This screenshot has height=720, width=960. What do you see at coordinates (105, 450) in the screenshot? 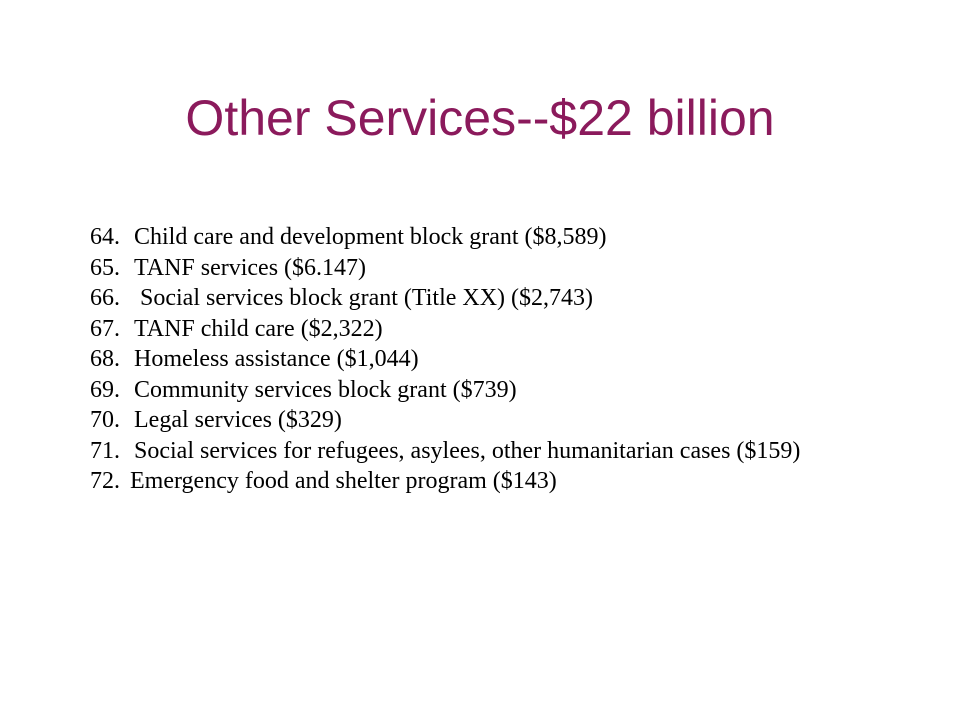
I see `item-number: 71.` at bounding box center [105, 450].